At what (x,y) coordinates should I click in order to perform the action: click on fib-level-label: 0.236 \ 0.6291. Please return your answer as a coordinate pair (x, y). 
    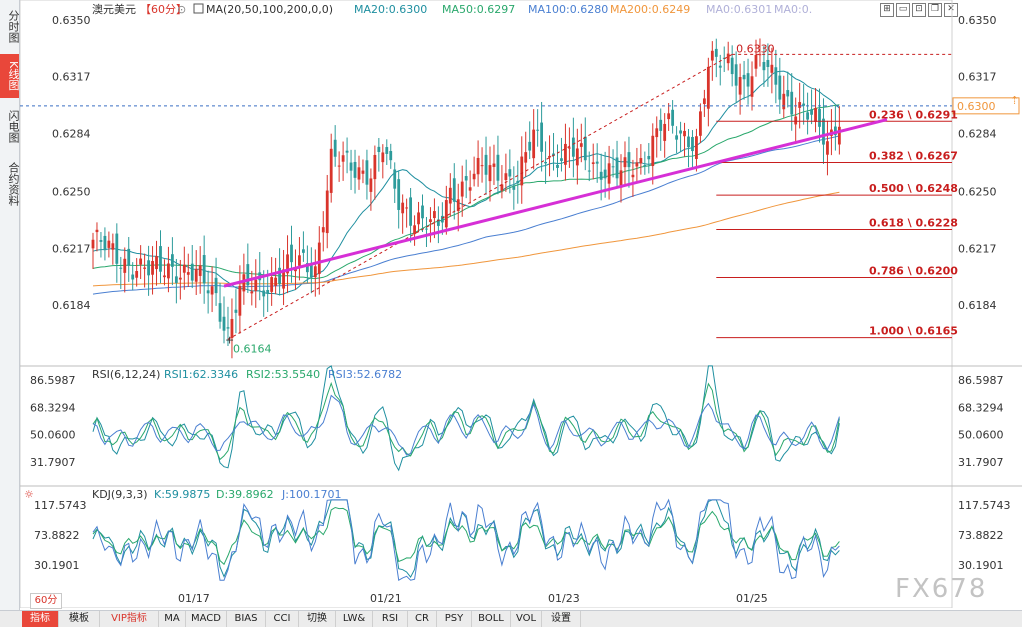
    Looking at the image, I should click on (913, 114).